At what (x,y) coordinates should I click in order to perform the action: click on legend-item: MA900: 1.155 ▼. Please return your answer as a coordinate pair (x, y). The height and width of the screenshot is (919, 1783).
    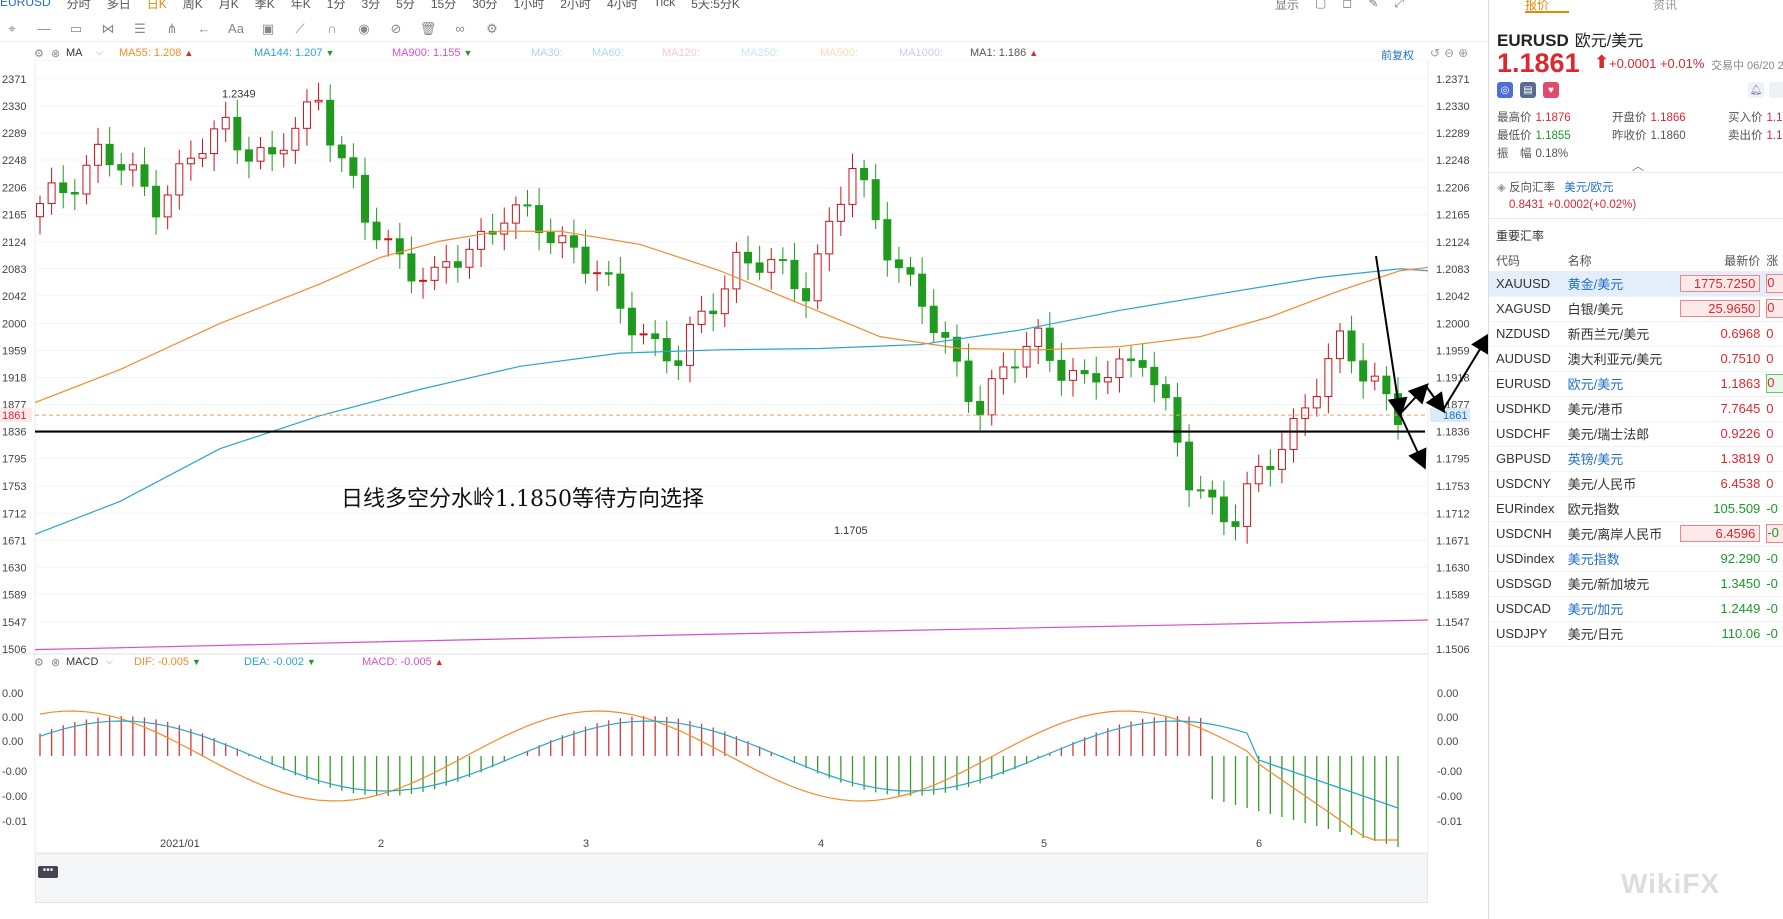
    Looking at the image, I should click on (432, 53).